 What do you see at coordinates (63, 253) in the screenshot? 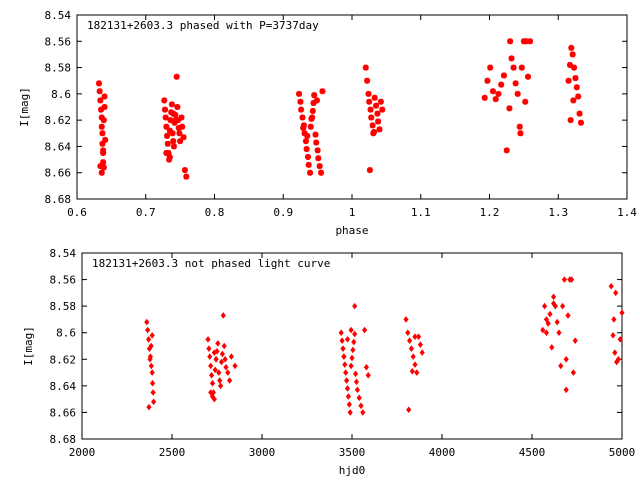
I see `y-tick-label: 8.54` at bounding box center [63, 253].